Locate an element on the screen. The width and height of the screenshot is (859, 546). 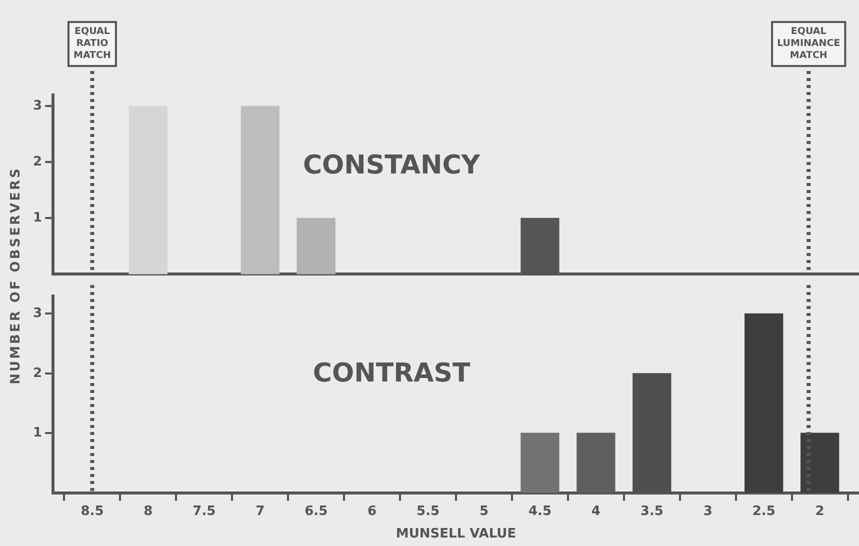
x-tick-label: 8.5 is located at coordinates (92, 511).